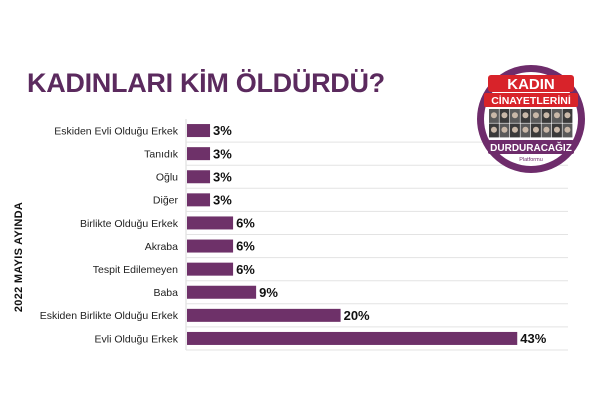 The width and height of the screenshot is (600, 400). What do you see at coordinates (129, 224) in the screenshot?
I see `category-label: Birlikte Olduğu Erkek` at bounding box center [129, 224].